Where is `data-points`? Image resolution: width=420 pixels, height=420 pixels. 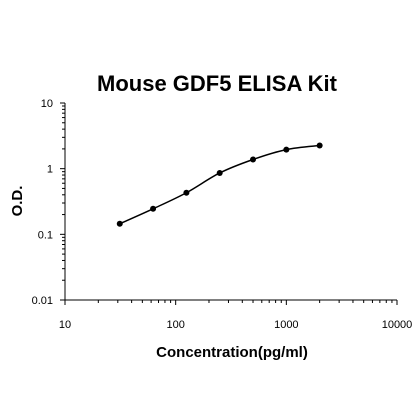
data-points is located at coordinates (219, 184).